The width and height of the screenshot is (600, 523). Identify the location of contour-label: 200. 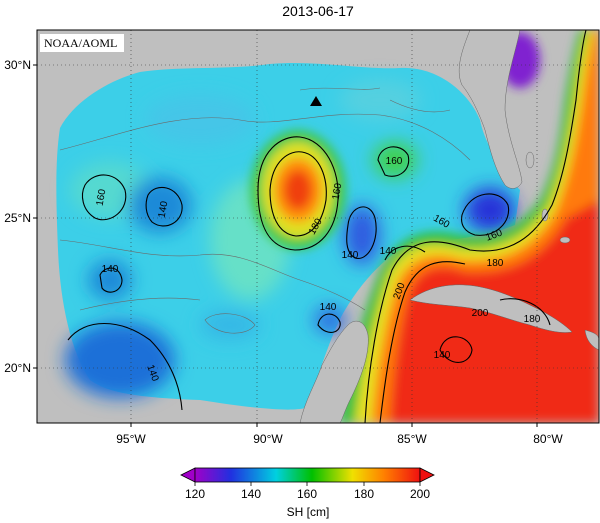
(480, 313).